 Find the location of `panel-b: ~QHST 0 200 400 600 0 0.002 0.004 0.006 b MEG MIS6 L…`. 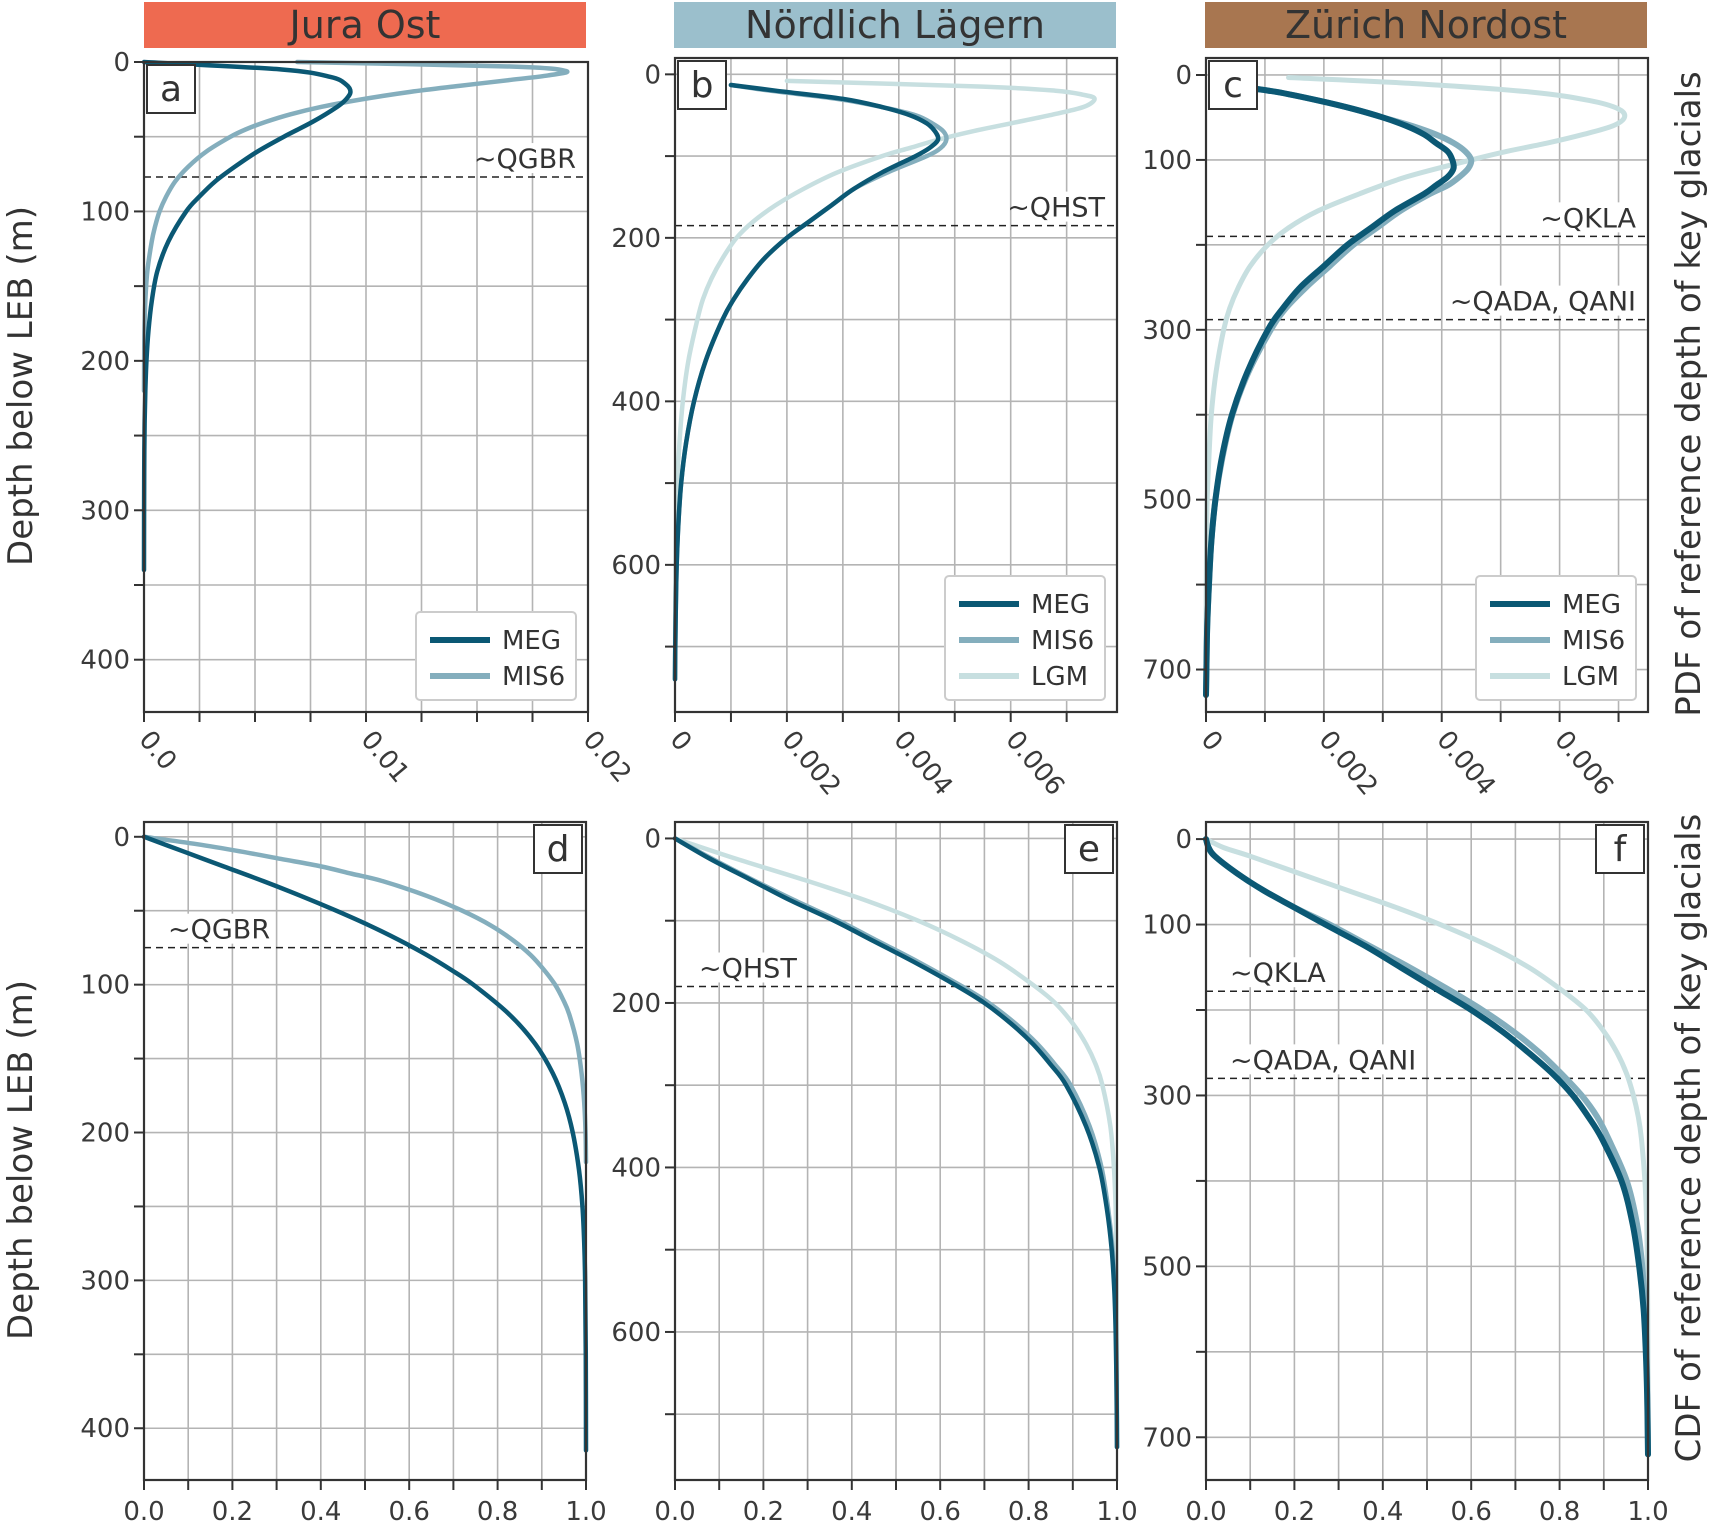

panel-b: ~QHST 0 200 400 600 0 0.002 0.004 0.006 b MEG MIS6 L… is located at coordinates (865, 429).